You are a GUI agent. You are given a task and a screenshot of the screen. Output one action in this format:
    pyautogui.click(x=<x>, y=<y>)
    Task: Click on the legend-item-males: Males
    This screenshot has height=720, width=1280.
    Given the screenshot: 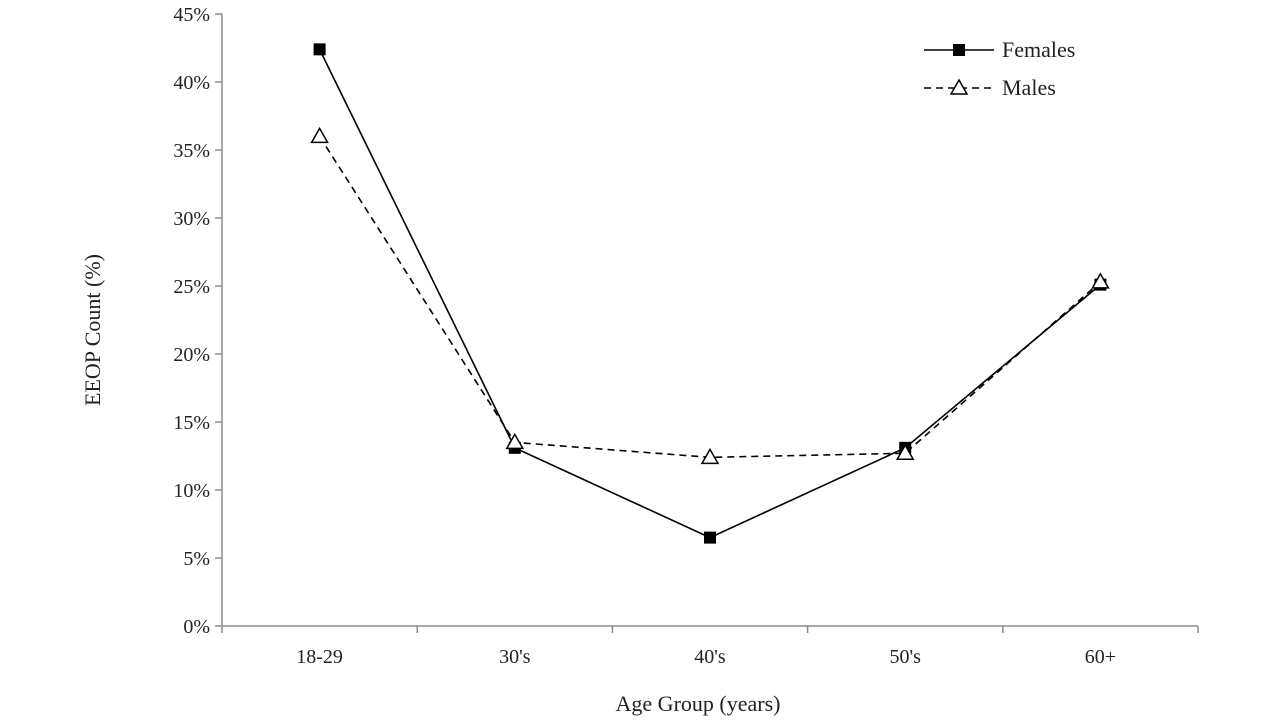 What is the action you would take?
    pyautogui.click(x=990, y=87)
    